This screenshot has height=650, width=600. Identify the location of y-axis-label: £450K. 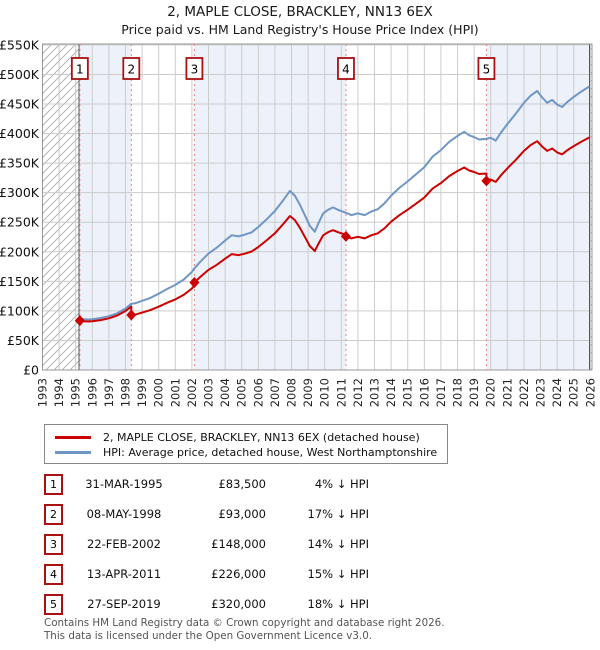
(20, 103).